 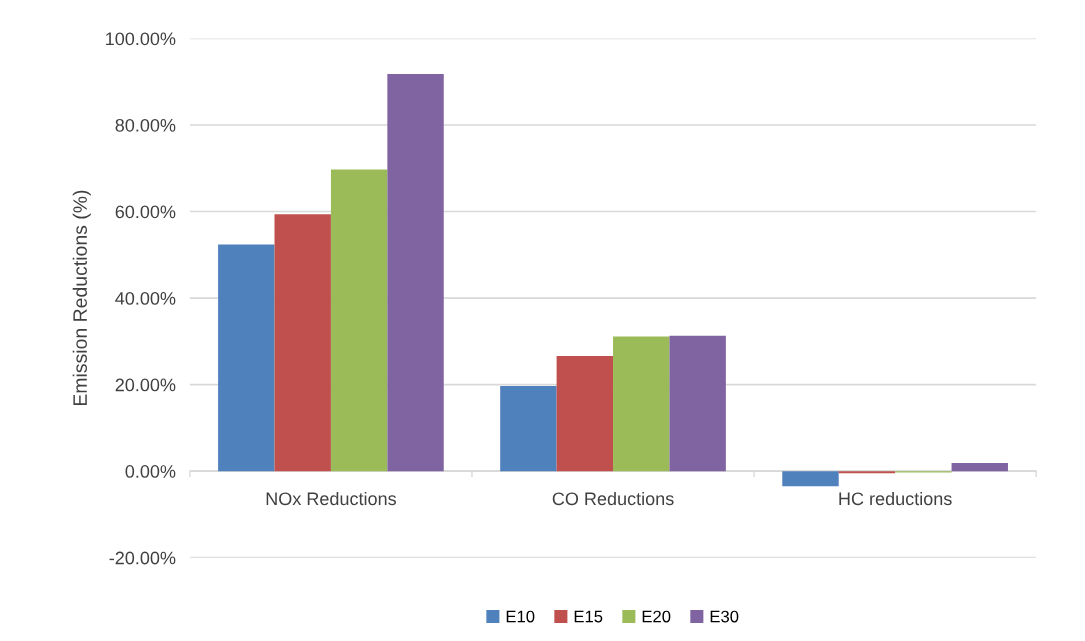 What do you see at coordinates (141, 39) in the screenshot?
I see `y-tick-label: 100.00%` at bounding box center [141, 39].